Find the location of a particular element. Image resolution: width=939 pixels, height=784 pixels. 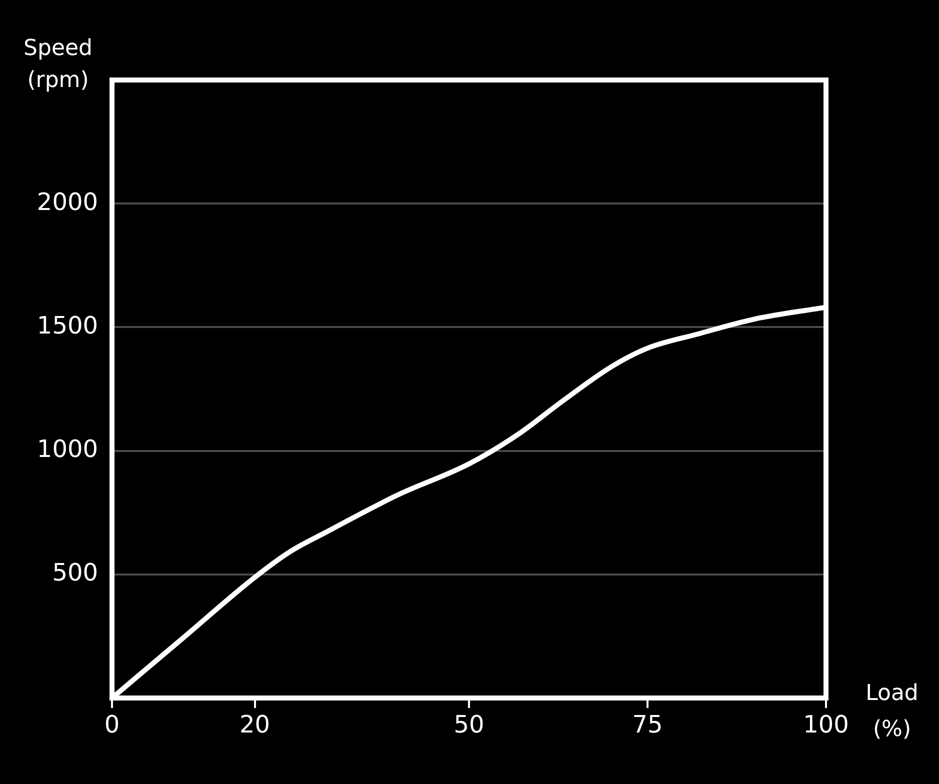

x-tick-label: 100 is located at coordinates (826, 724).